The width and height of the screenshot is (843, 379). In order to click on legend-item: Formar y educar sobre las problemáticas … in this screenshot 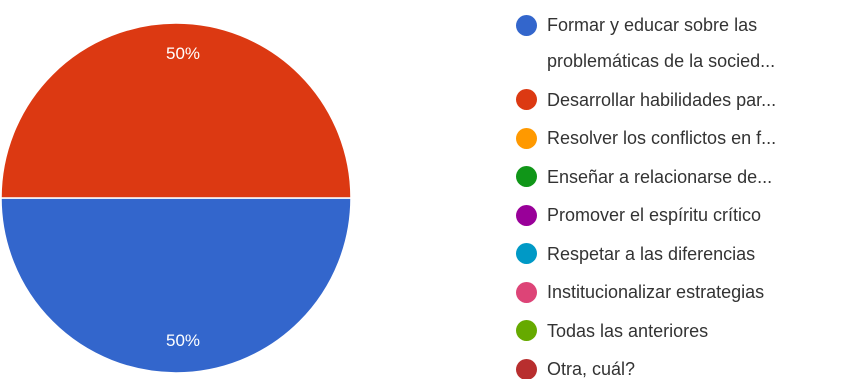, I will do `click(679, 43)`.